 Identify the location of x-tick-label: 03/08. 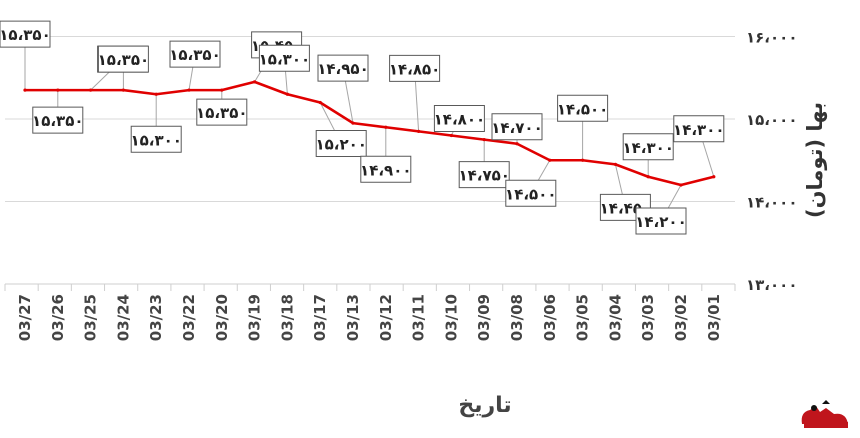
(517, 317).